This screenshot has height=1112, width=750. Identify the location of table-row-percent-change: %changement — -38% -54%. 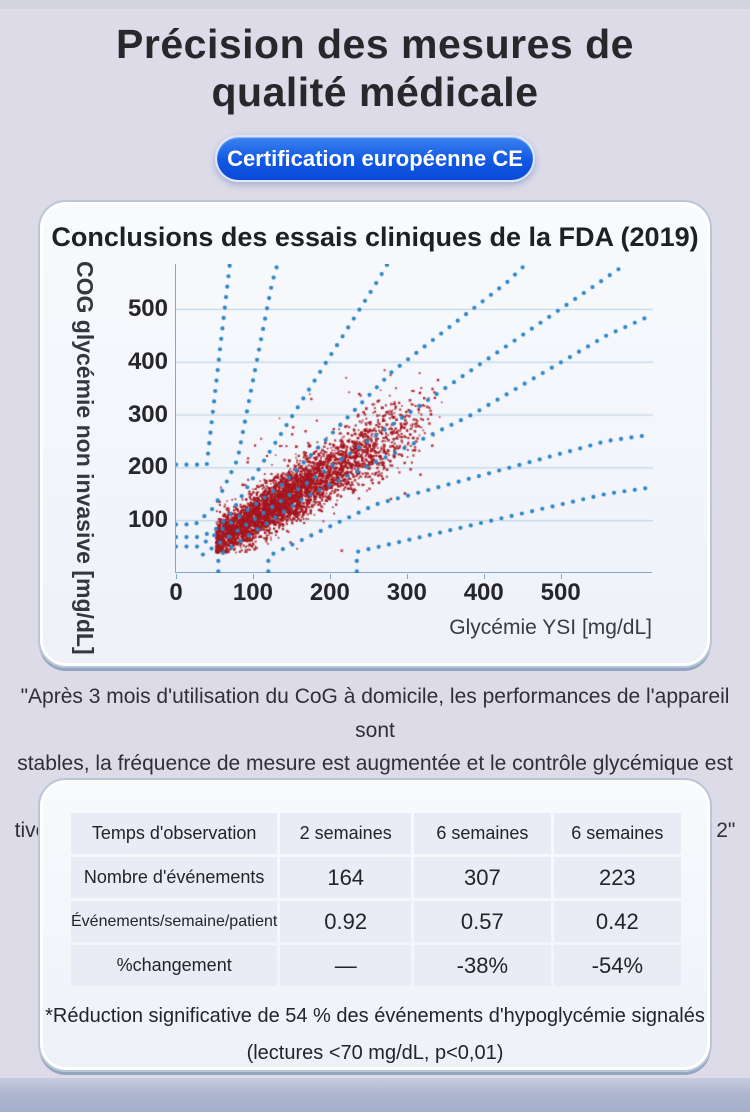
(376, 965).